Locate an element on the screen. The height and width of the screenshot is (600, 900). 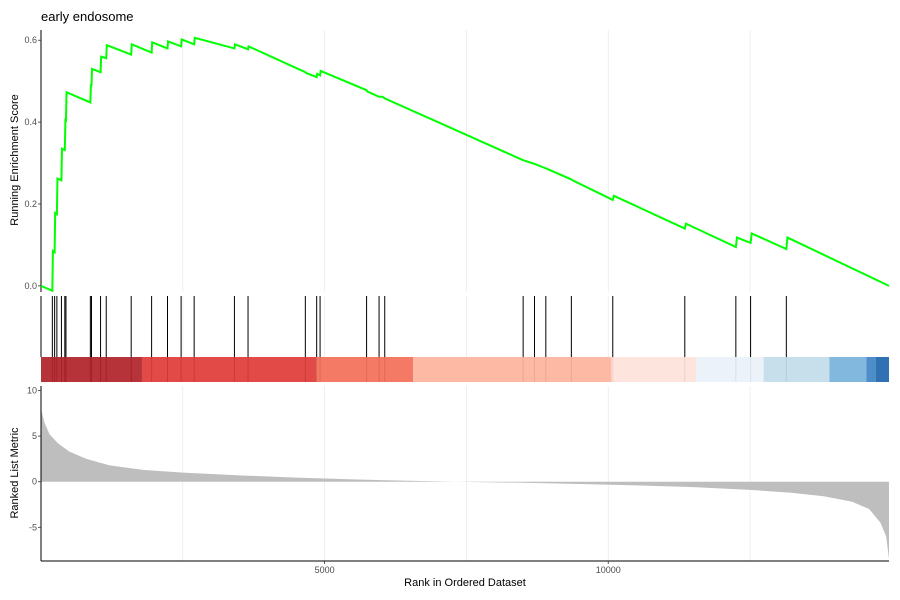
gene-hit-panel is located at coordinates (464, 339).